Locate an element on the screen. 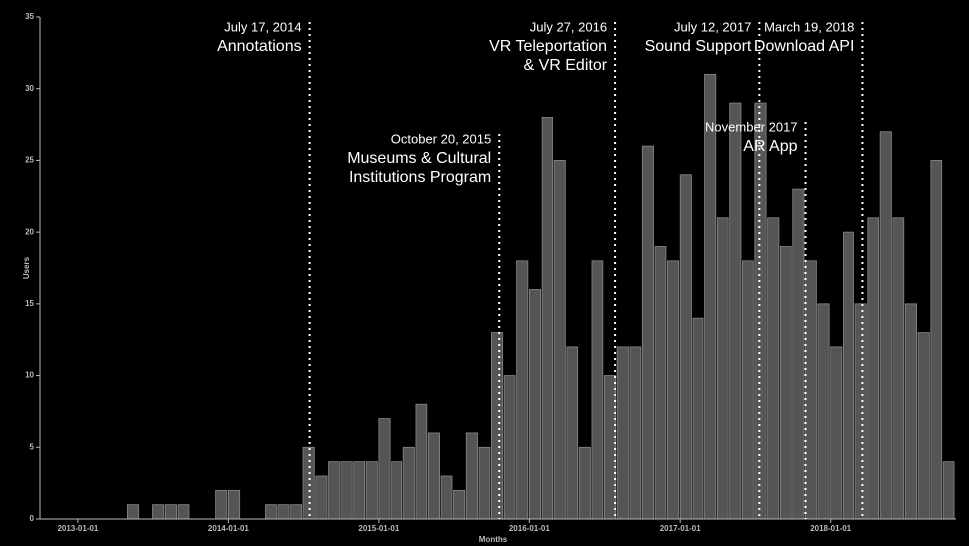 Image resolution: width=969 pixels, height=546 pixels. x-tick-label: 2018-01-01 is located at coordinates (830, 528).